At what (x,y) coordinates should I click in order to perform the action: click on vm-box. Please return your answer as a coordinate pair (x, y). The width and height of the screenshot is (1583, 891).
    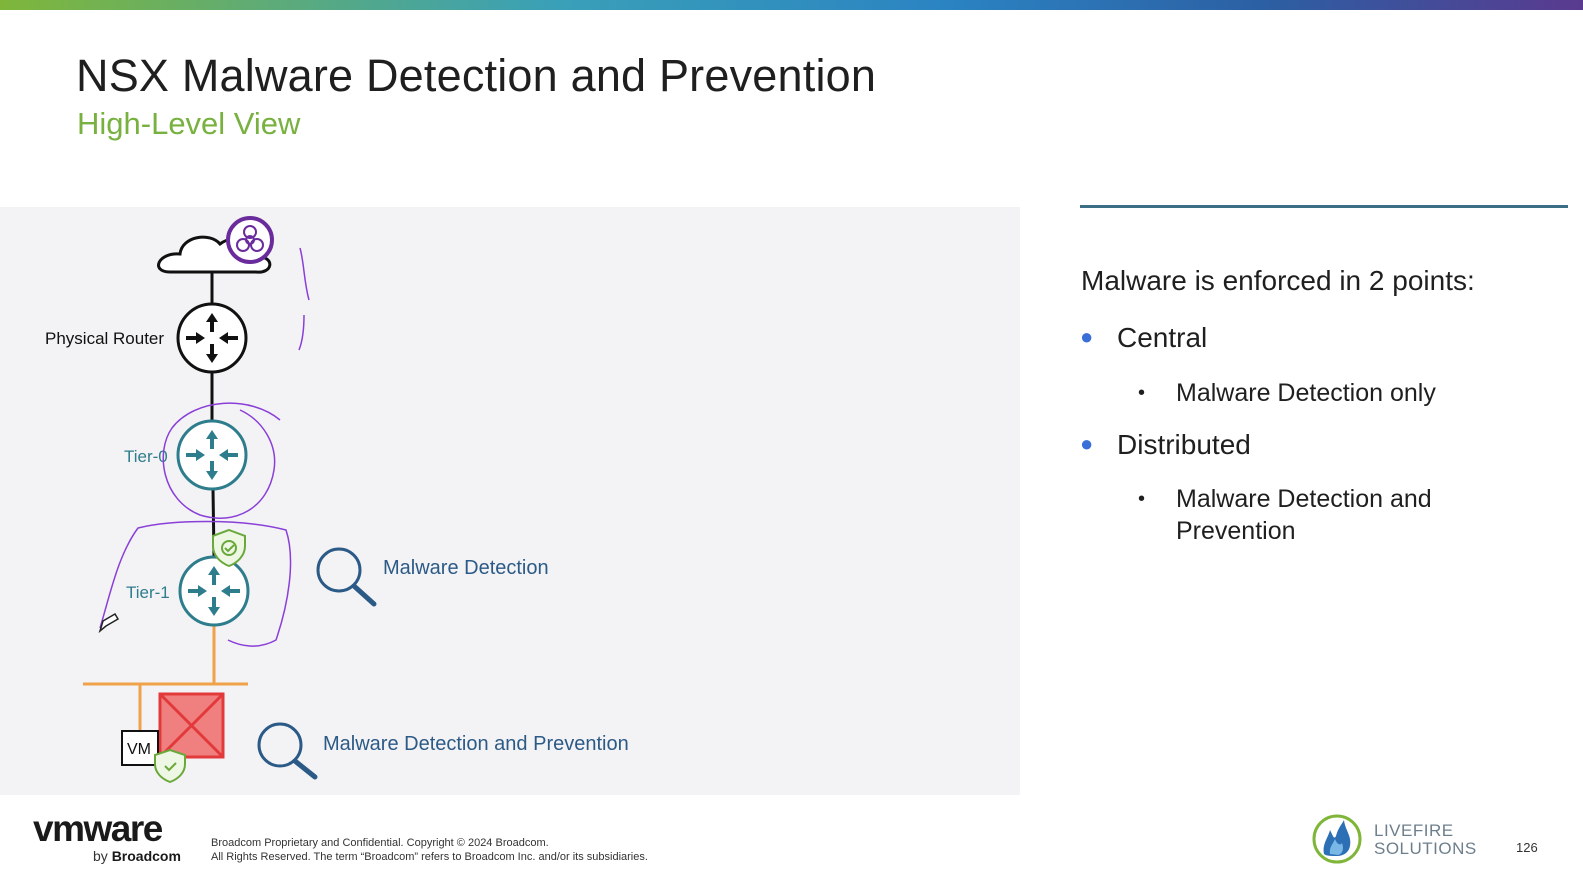
    Looking at the image, I should click on (140, 748).